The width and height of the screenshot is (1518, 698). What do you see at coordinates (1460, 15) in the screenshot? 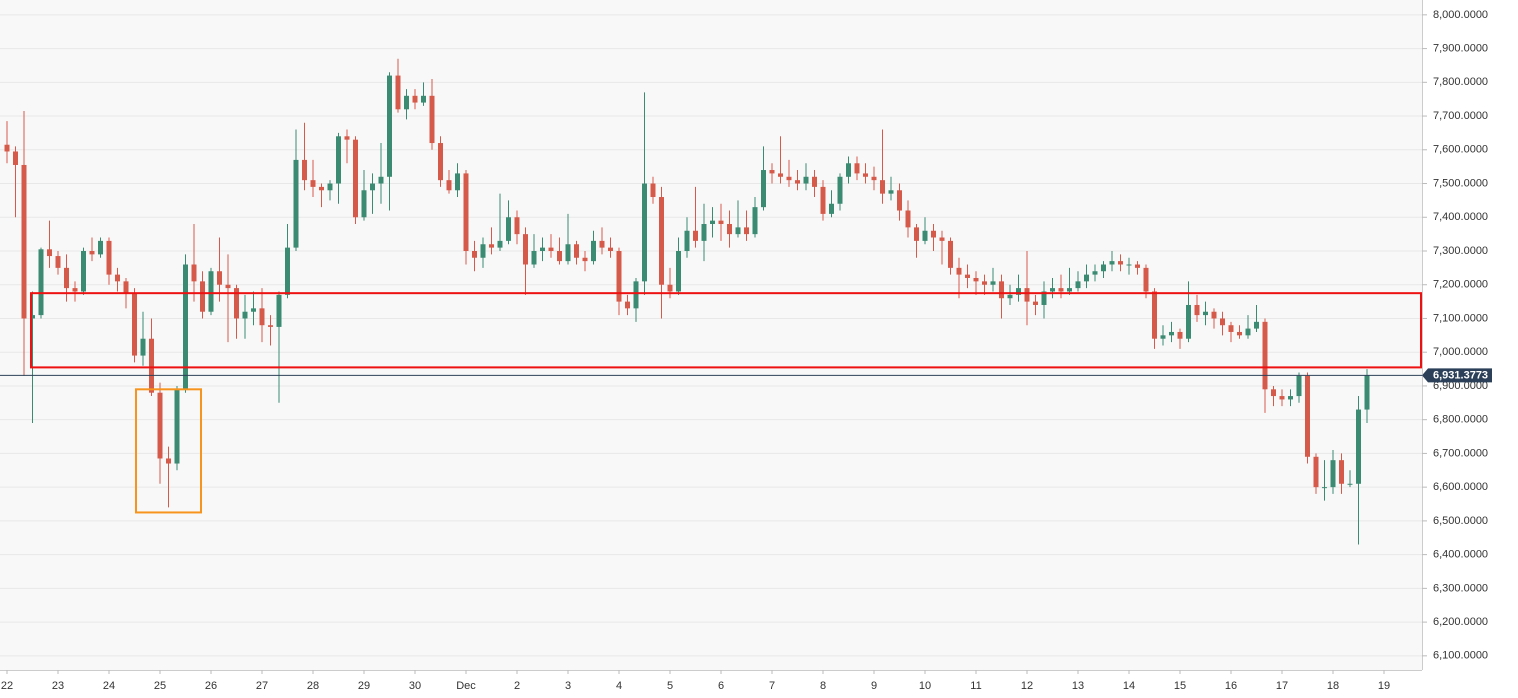
I see `y-tick-label: 8,000.0000` at bounding box center [1460, 15].